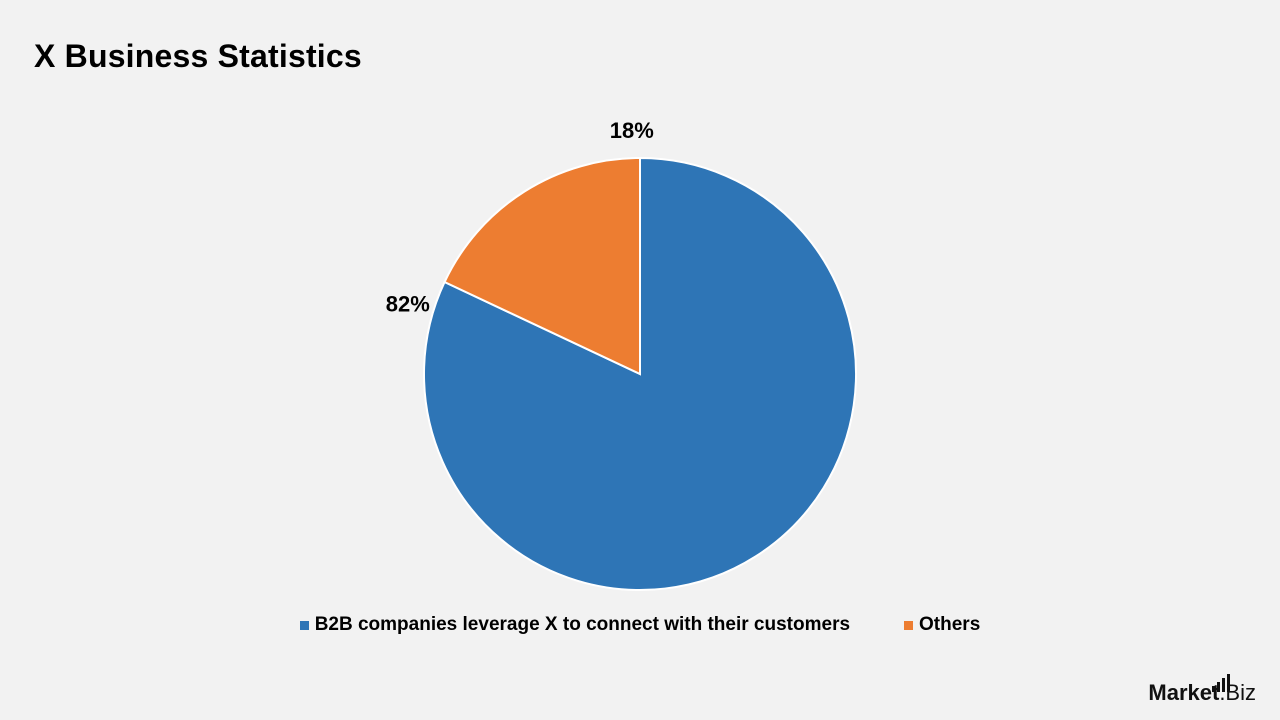 This screenshot has height=720, width=1280. I want to click on logo-brand-text: Market, so click(1184, 692).